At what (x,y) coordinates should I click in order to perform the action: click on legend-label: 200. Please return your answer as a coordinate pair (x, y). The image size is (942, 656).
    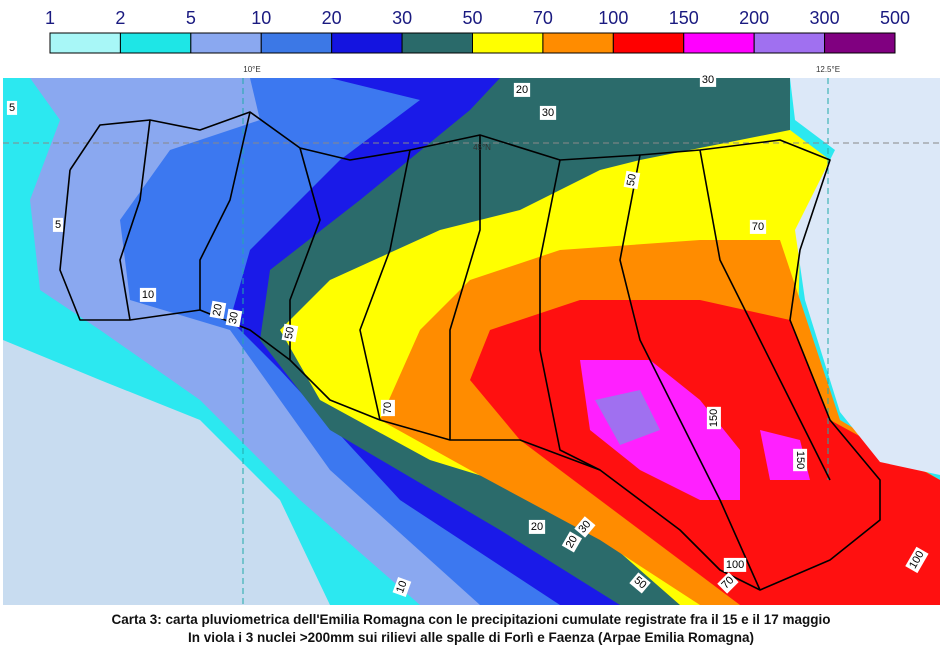
    Looking at the image, I should click on (754, 18).